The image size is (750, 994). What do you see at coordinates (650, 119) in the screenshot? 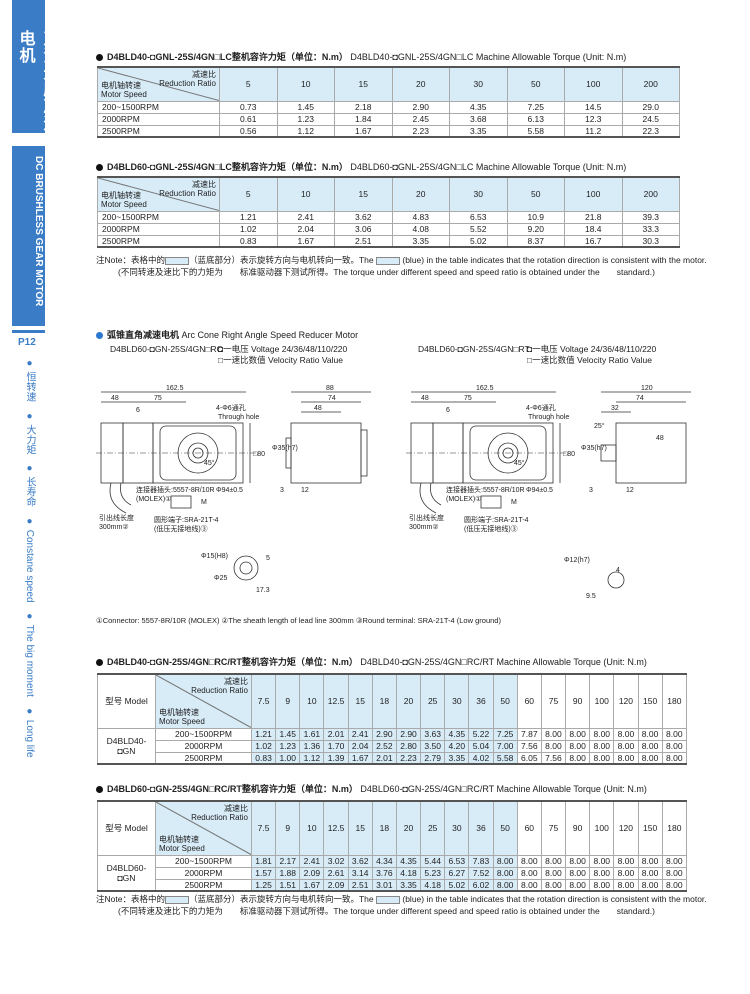
I see `torque-cell: 24.5` at bounding box center [650, 119].